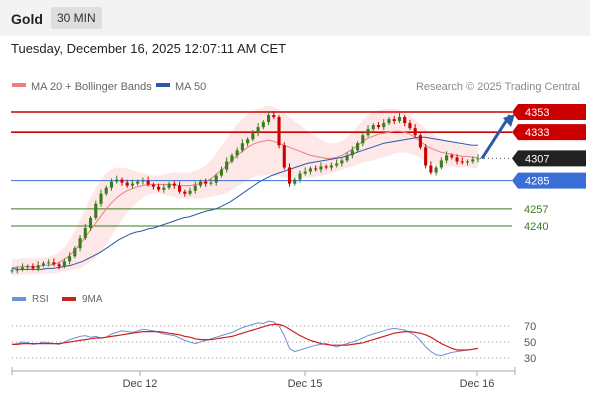  Describe the element at coordinates (245, 337) in the screenshot. I see `rsi-ma-line` at that location.